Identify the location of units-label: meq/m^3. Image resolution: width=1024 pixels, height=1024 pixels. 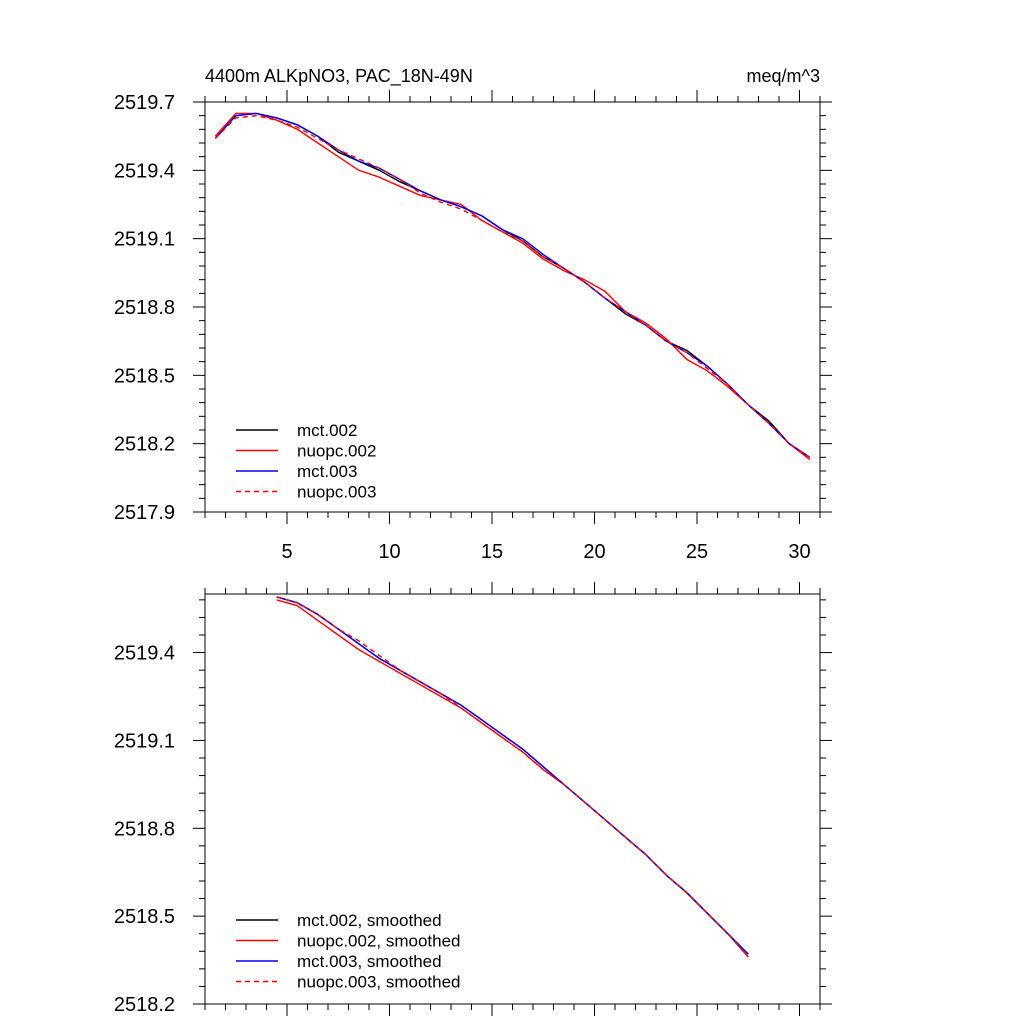
(783, 76).